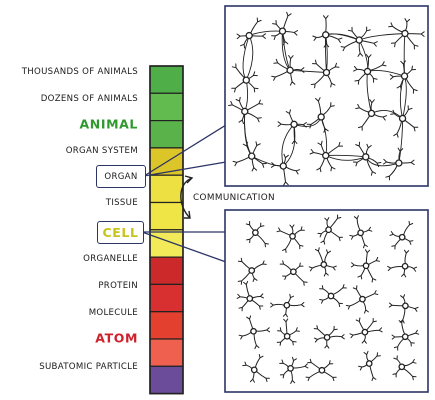 This screenshot has height=400, width=435. I want to click on isolated-neuron-10-dendrites, so click(250, 296).